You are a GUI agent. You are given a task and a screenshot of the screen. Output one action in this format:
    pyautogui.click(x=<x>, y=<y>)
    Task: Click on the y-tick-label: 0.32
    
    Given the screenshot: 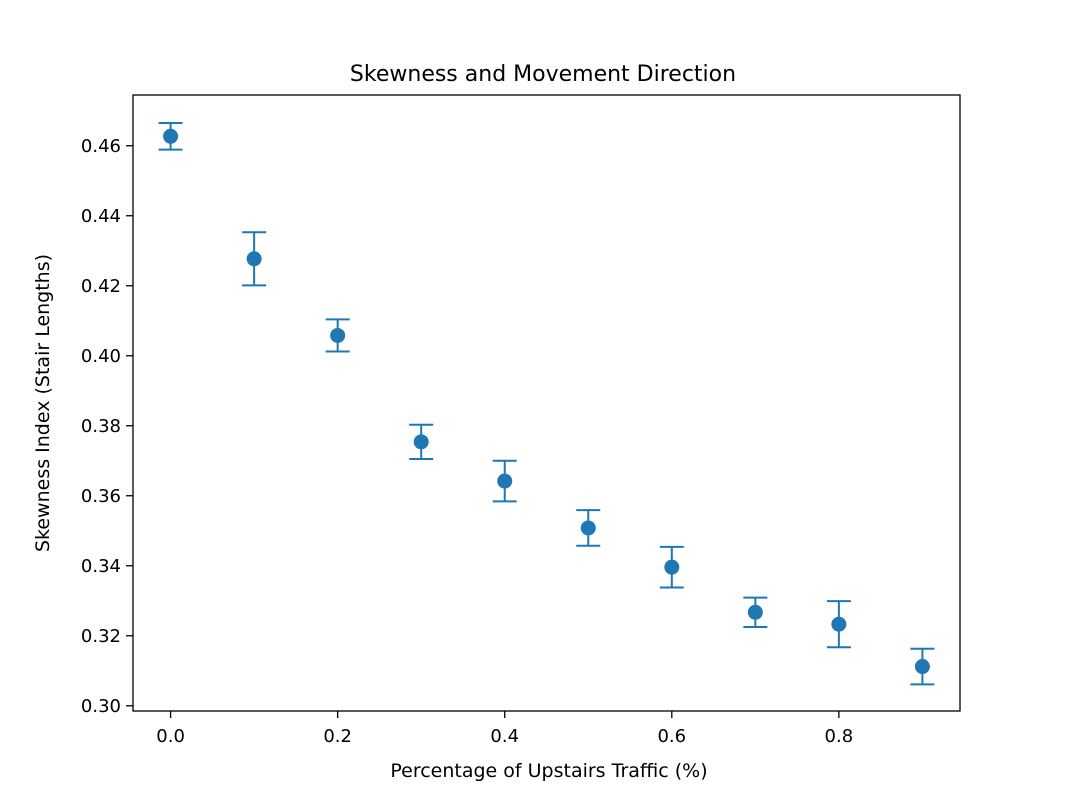 What is the action you would take?
    pyautogui.click(x=101, y=636)
    